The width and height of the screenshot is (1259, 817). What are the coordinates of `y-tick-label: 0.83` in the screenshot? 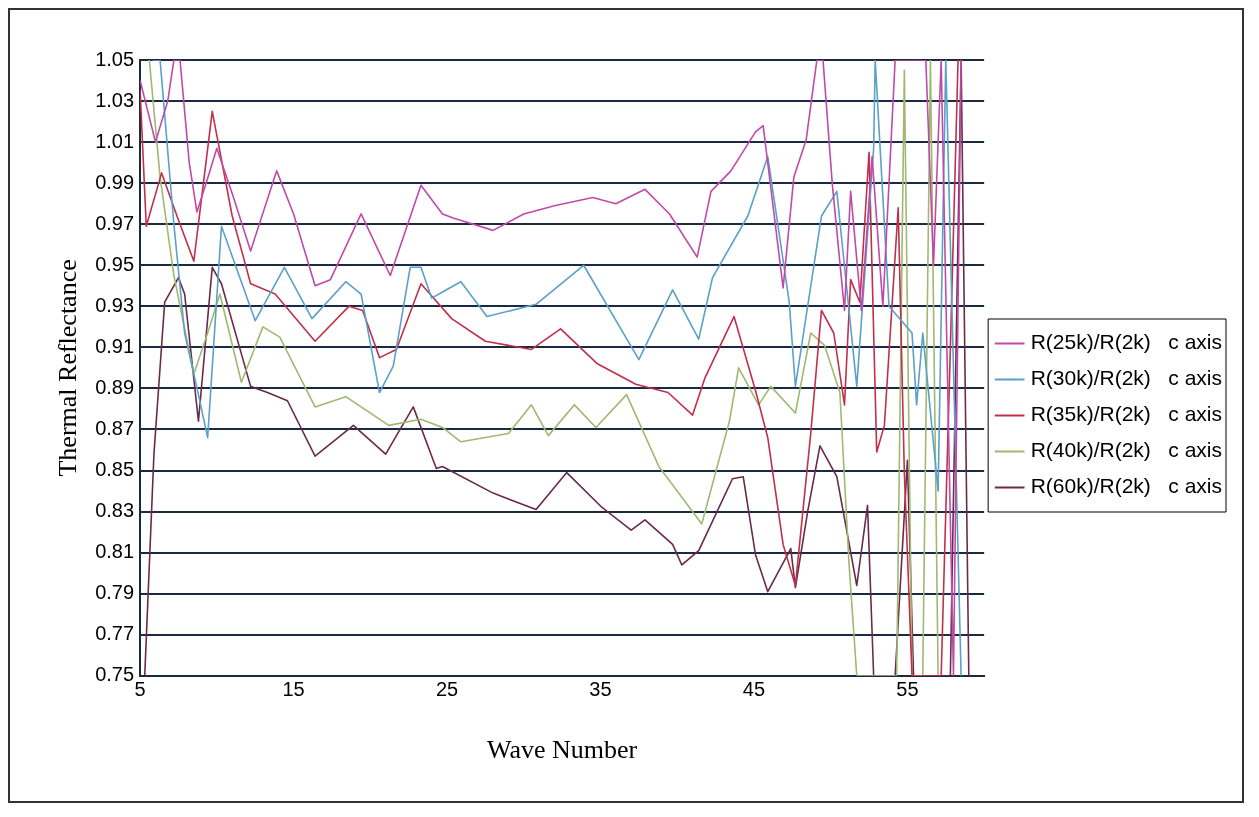 It's located at (115, 510).